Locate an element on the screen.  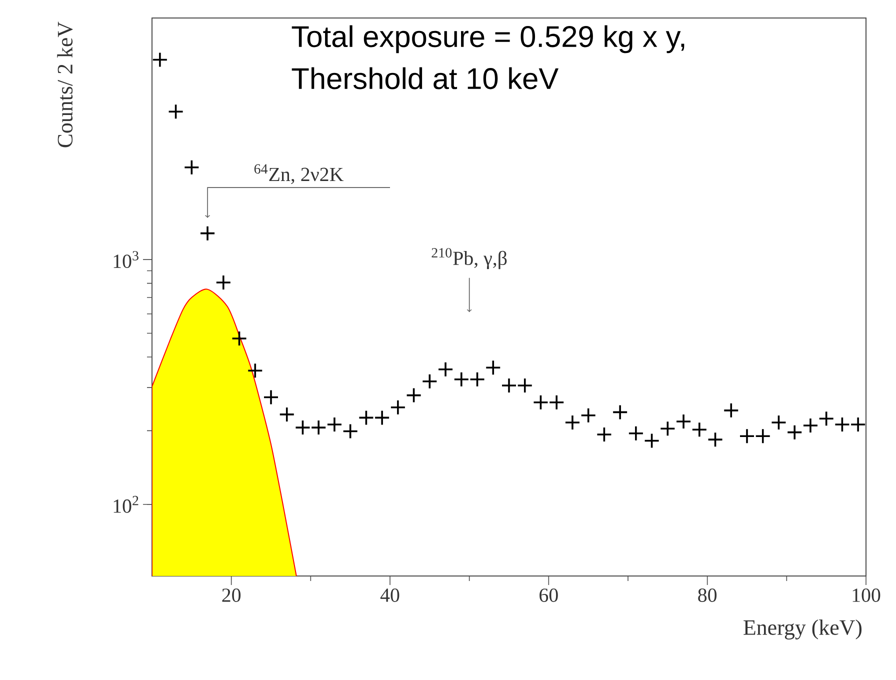
x-axis-title: Energy (keV) is located at coordinates (803, 630).